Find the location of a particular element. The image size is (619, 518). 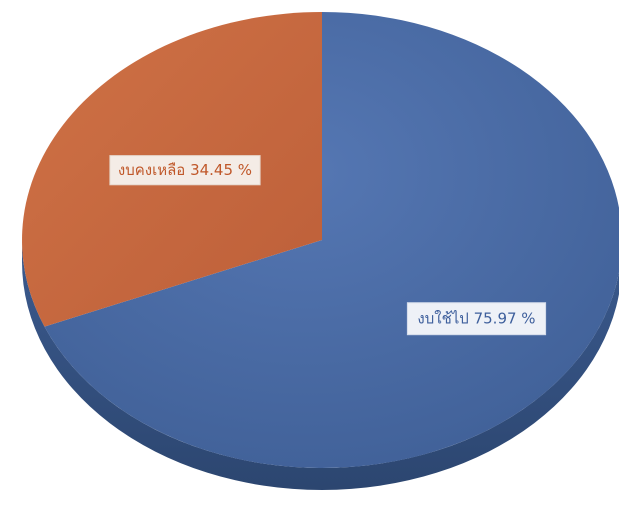

data-label-used: งบใช้ไป 75.97 % is located at coordinates (476, 319).